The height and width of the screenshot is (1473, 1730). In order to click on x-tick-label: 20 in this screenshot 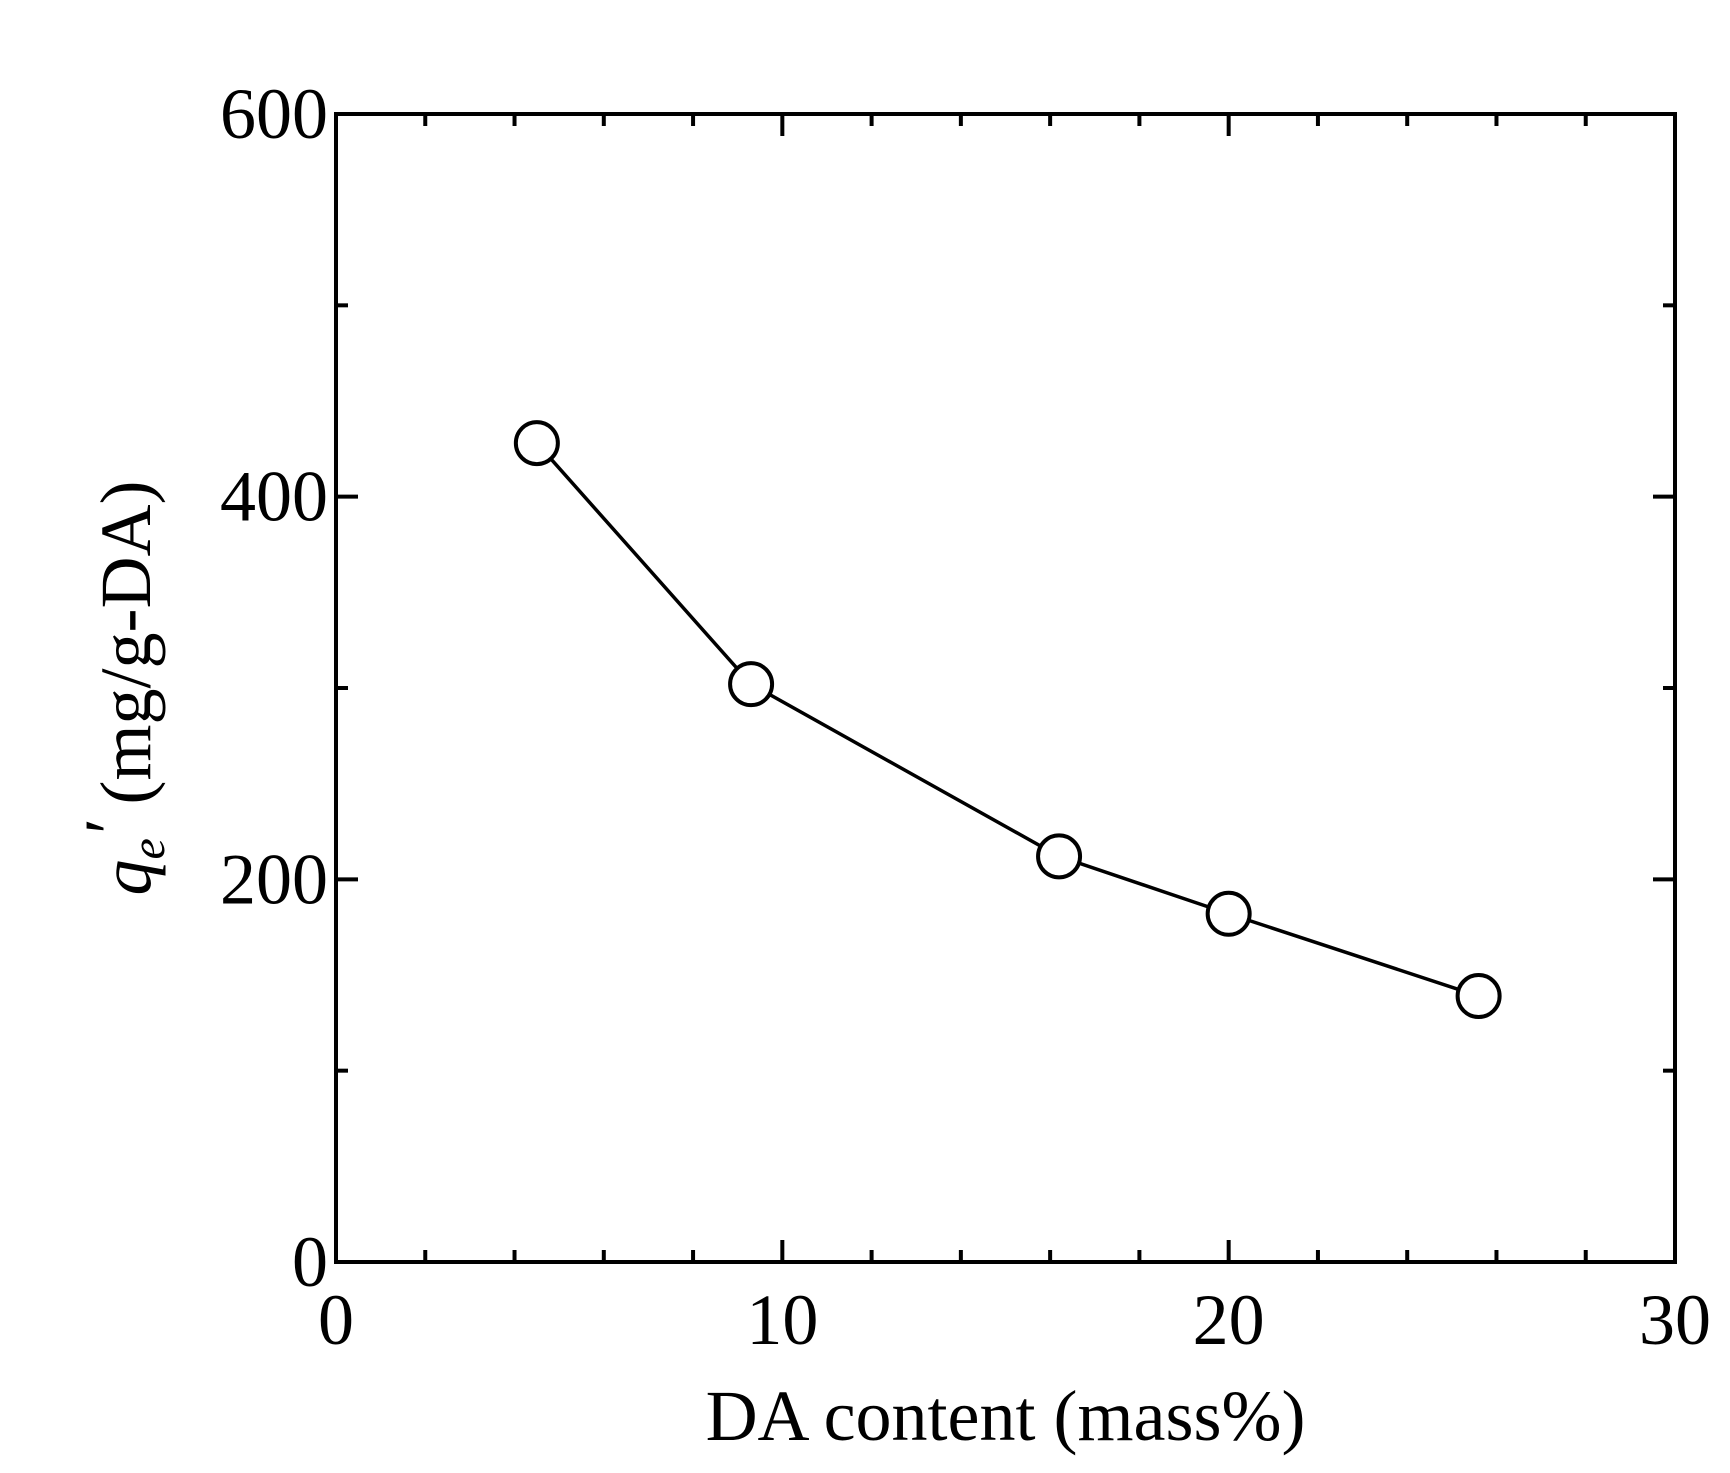, I will do `click(1229, 1320)`.